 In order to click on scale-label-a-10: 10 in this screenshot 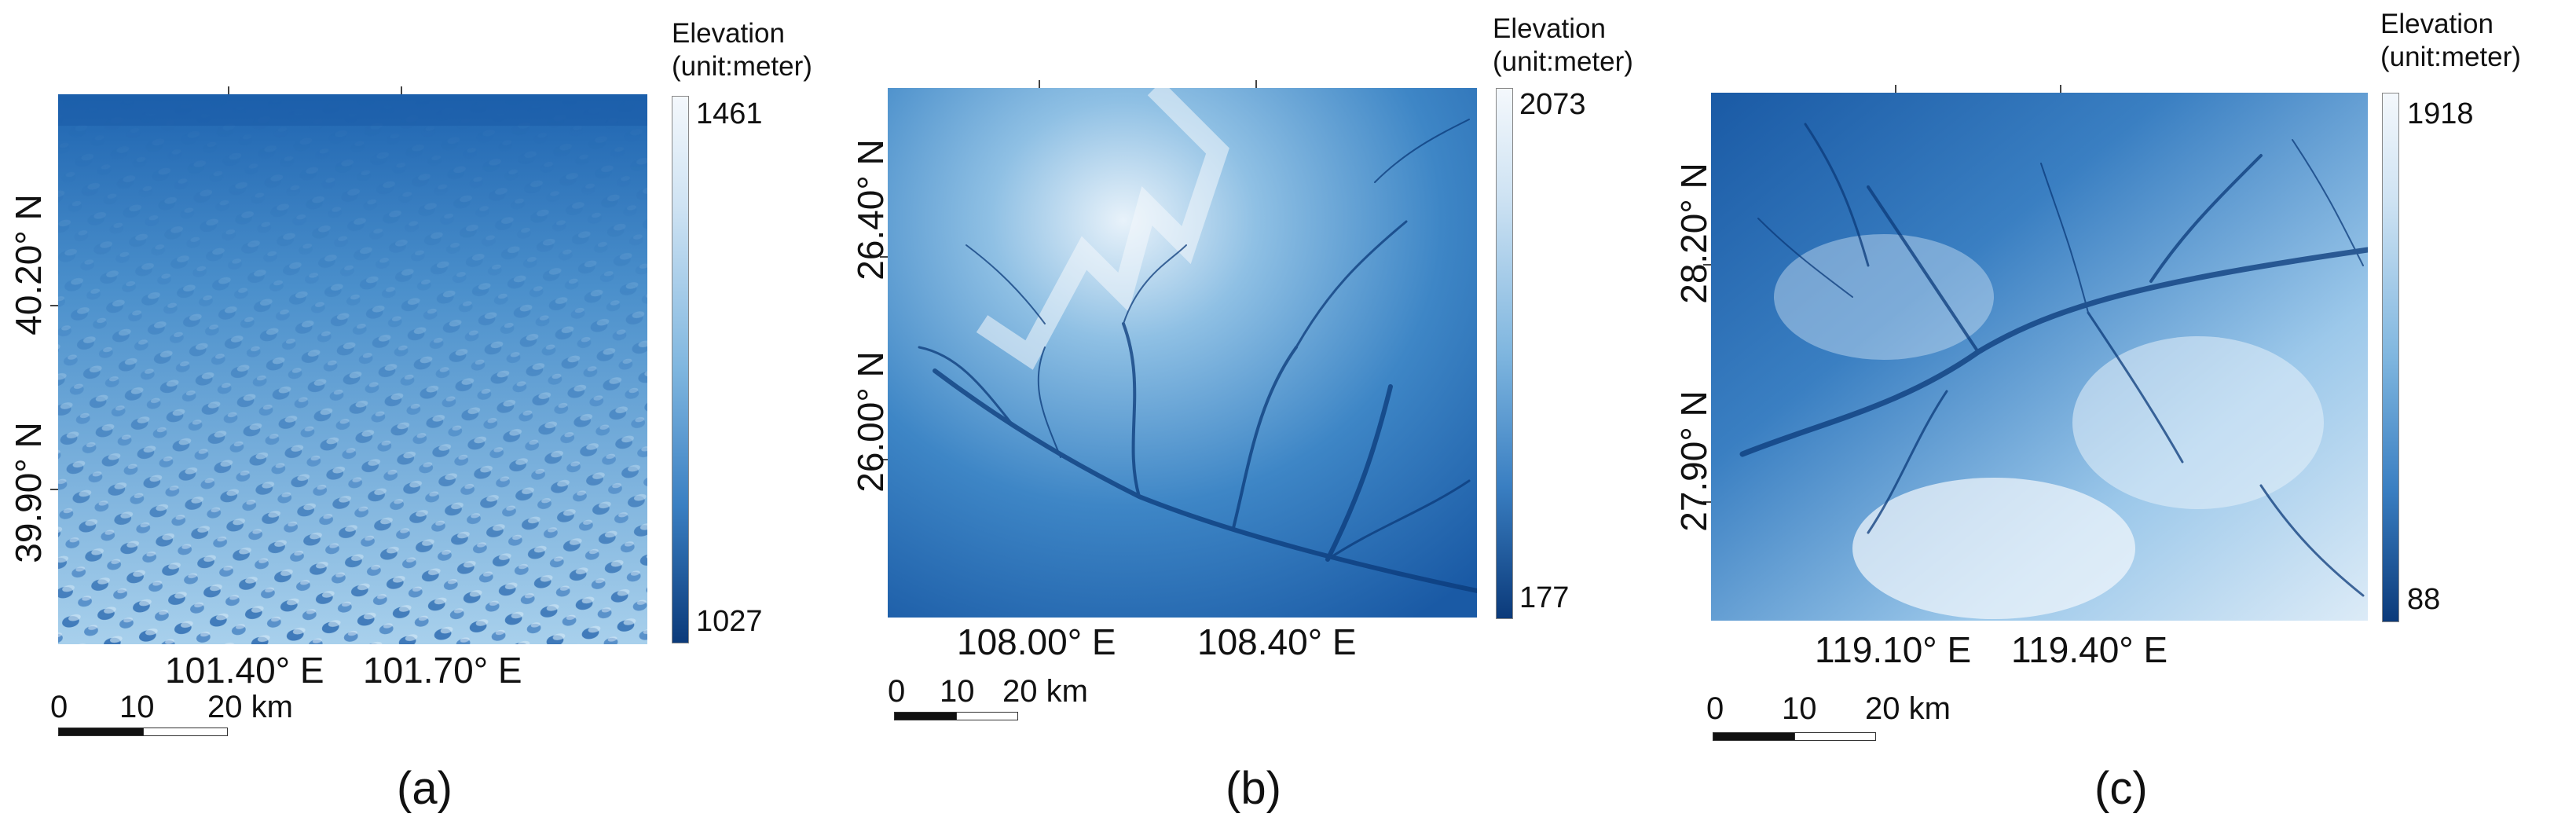, I will do `click(137, 707)`.